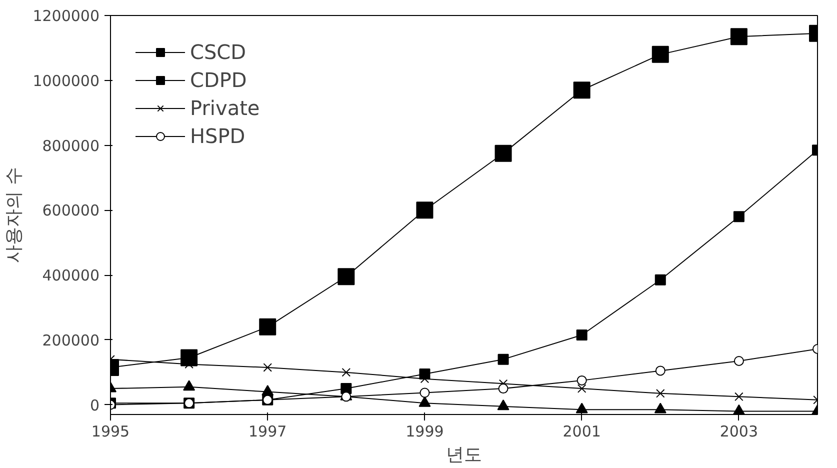 The image size is (837, 468). I want to click on legend-label: Private, so click(225, 108).